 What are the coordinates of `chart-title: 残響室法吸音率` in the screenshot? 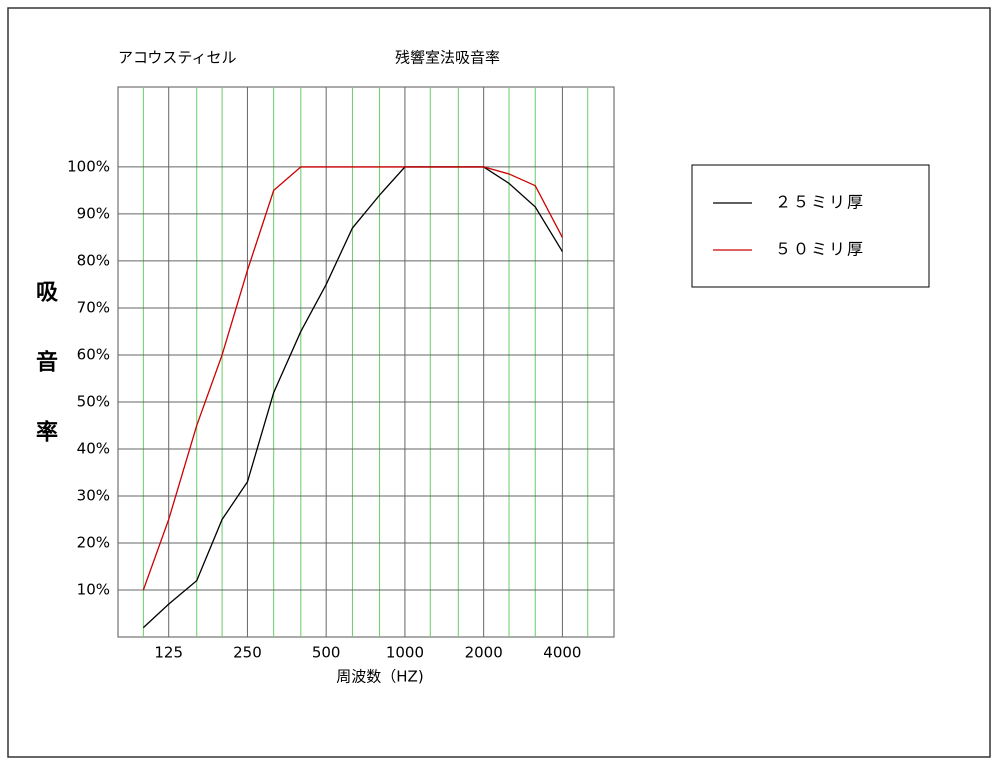 It's located at (447, 58).